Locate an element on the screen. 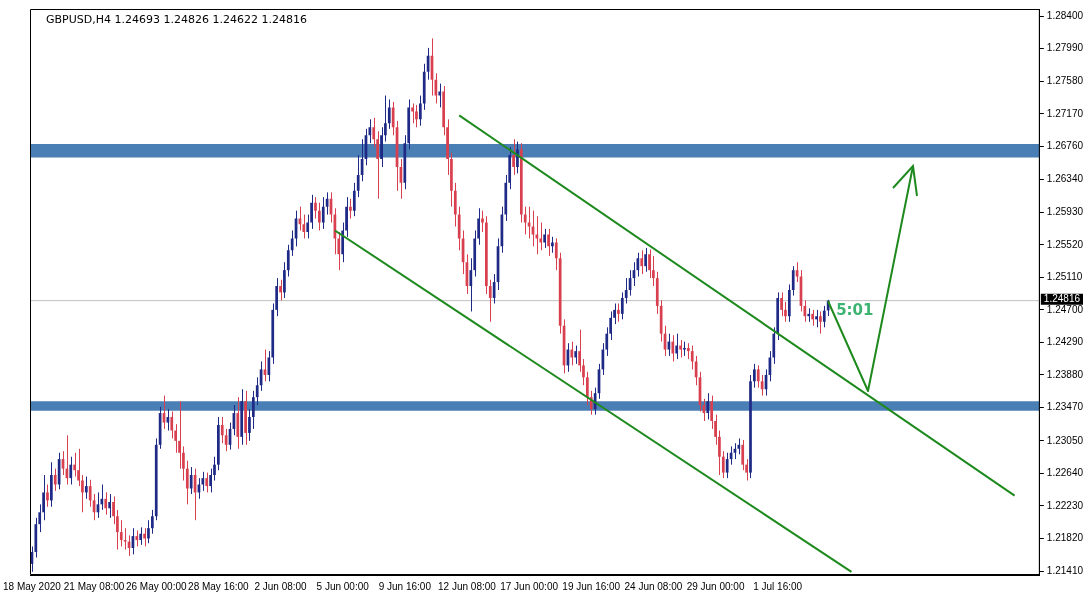  chart-title: GBPUSD,H4 1.24693 1.24826 1.24622 1.24816 is located at coordinates (176, 20).